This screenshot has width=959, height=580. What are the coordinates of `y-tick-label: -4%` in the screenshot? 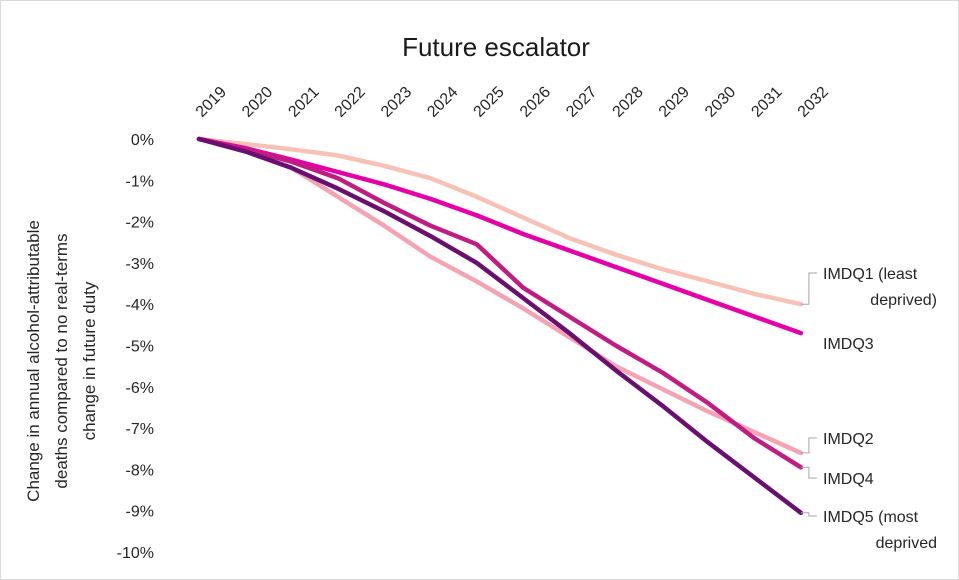 It's located at (140, 305).